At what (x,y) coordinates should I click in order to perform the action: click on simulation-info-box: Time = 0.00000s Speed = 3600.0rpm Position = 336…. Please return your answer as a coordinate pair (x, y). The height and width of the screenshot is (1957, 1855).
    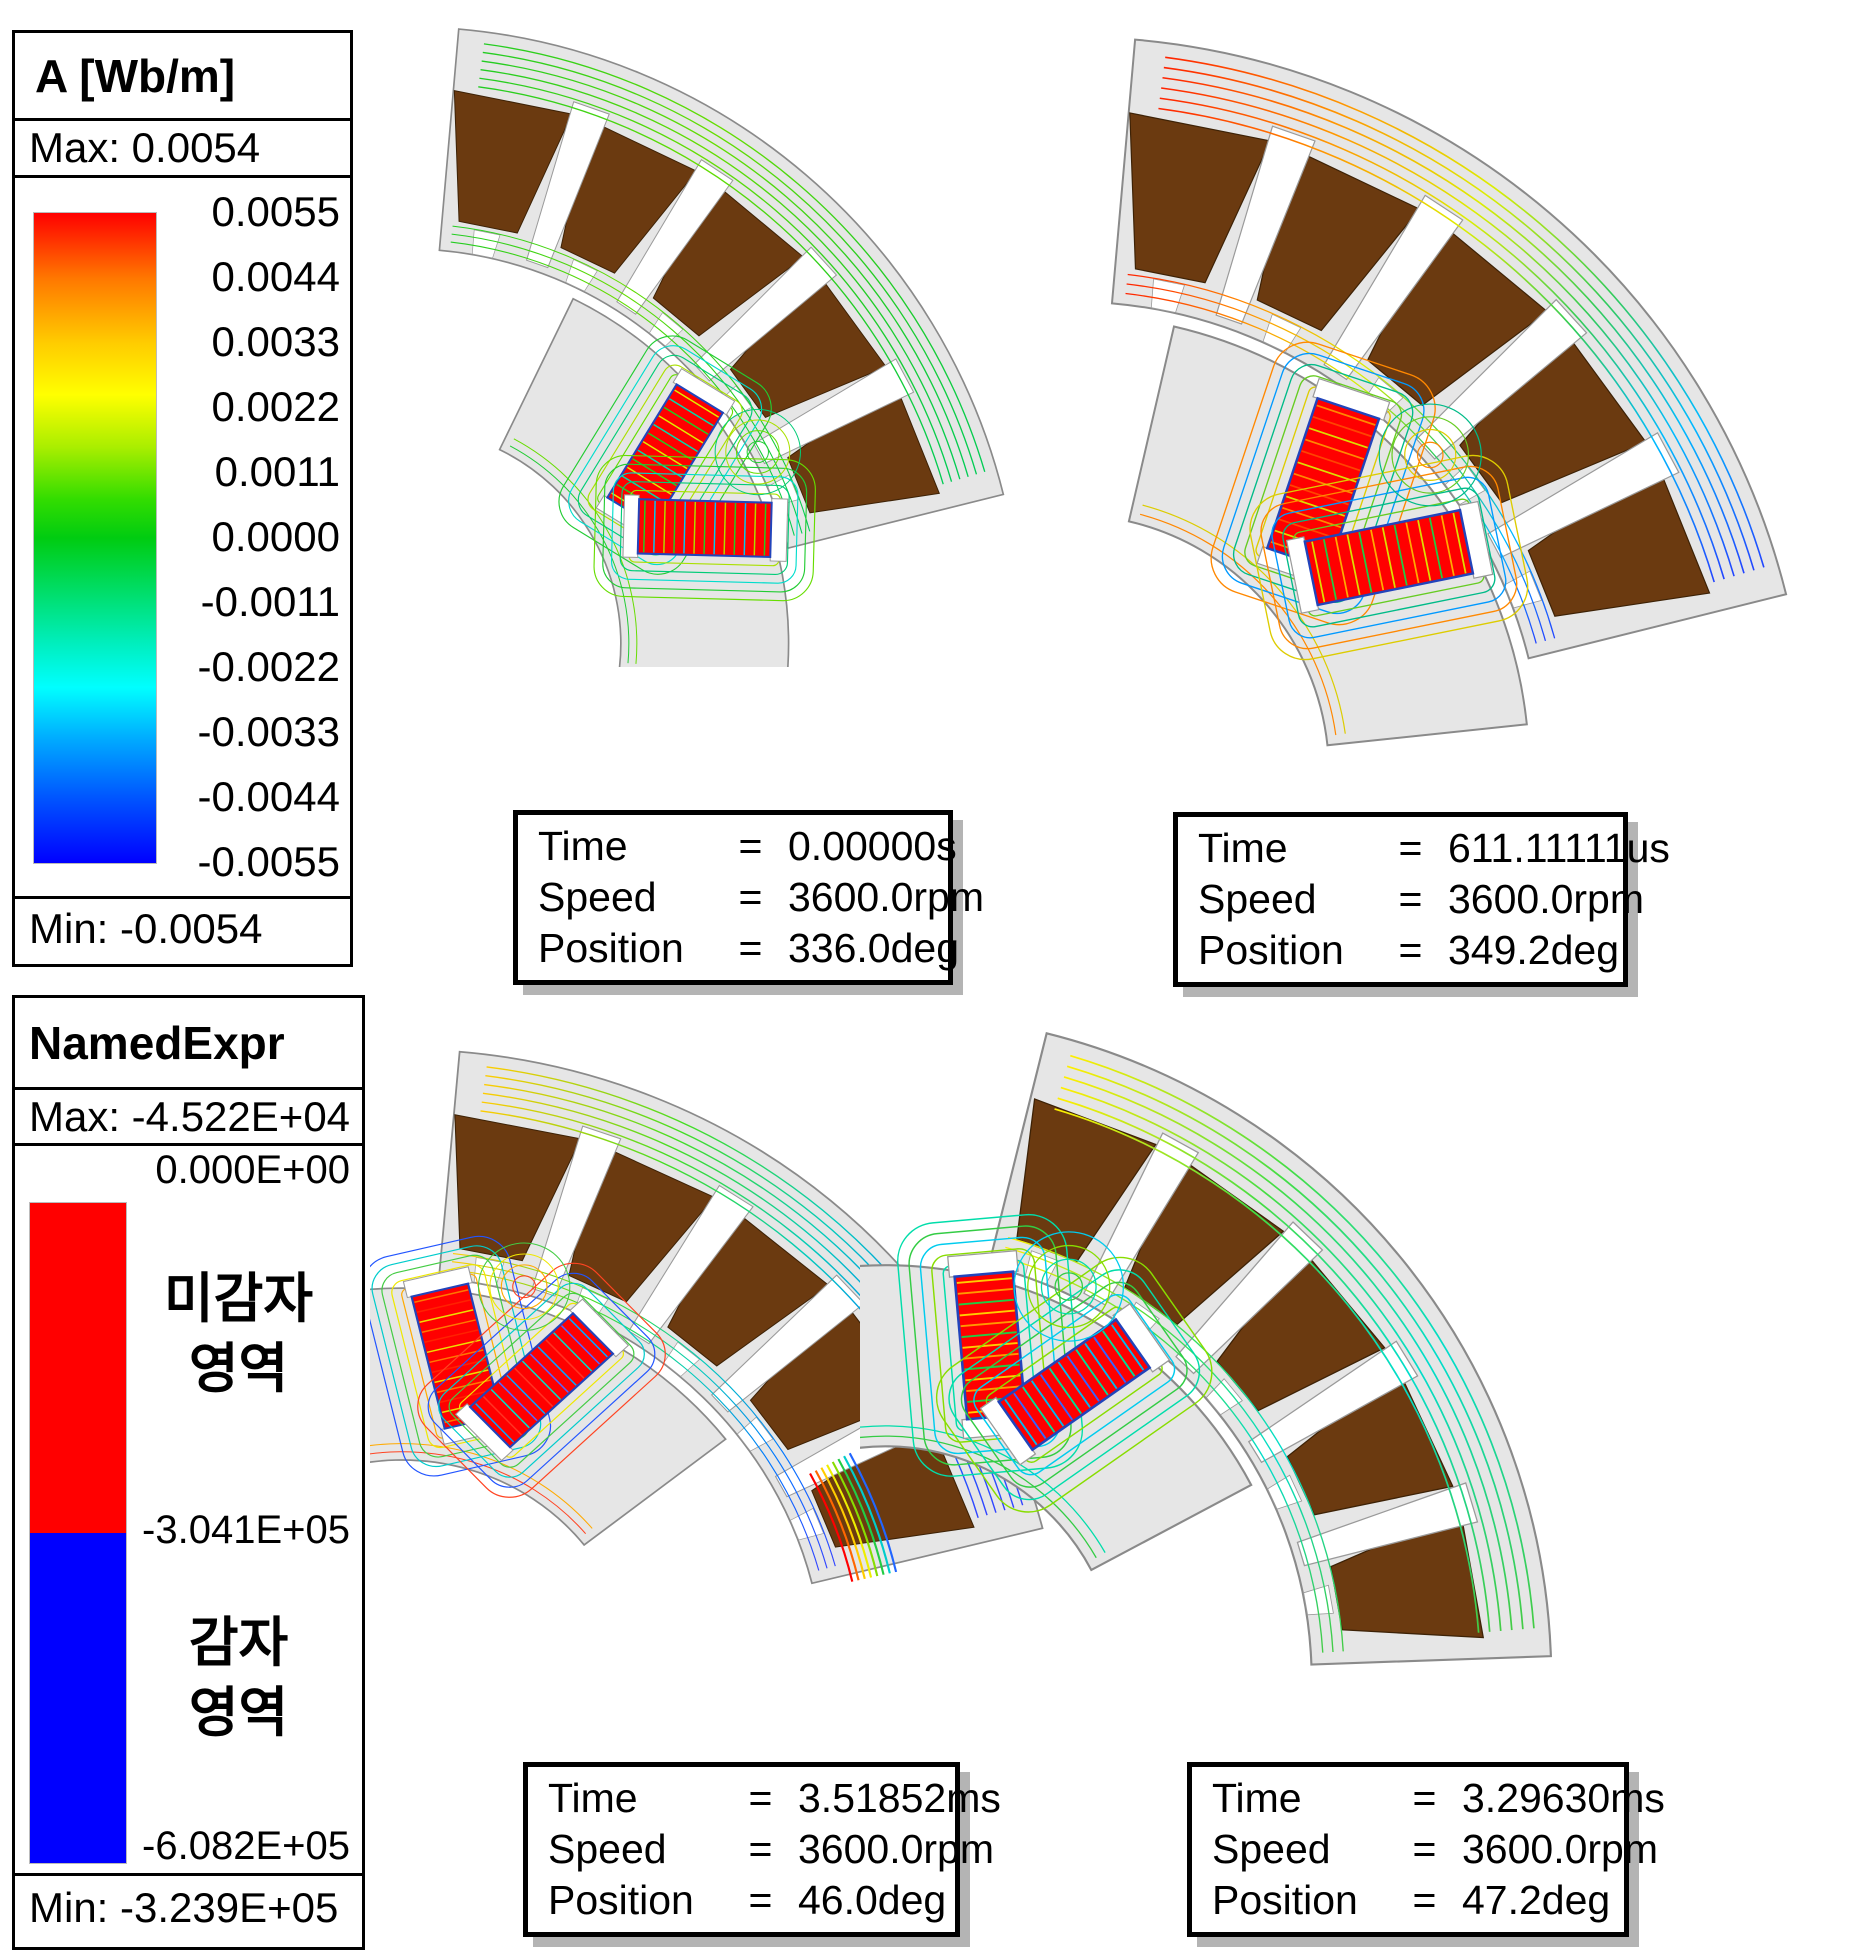
    Looking at the image, I should click on (748, 897).